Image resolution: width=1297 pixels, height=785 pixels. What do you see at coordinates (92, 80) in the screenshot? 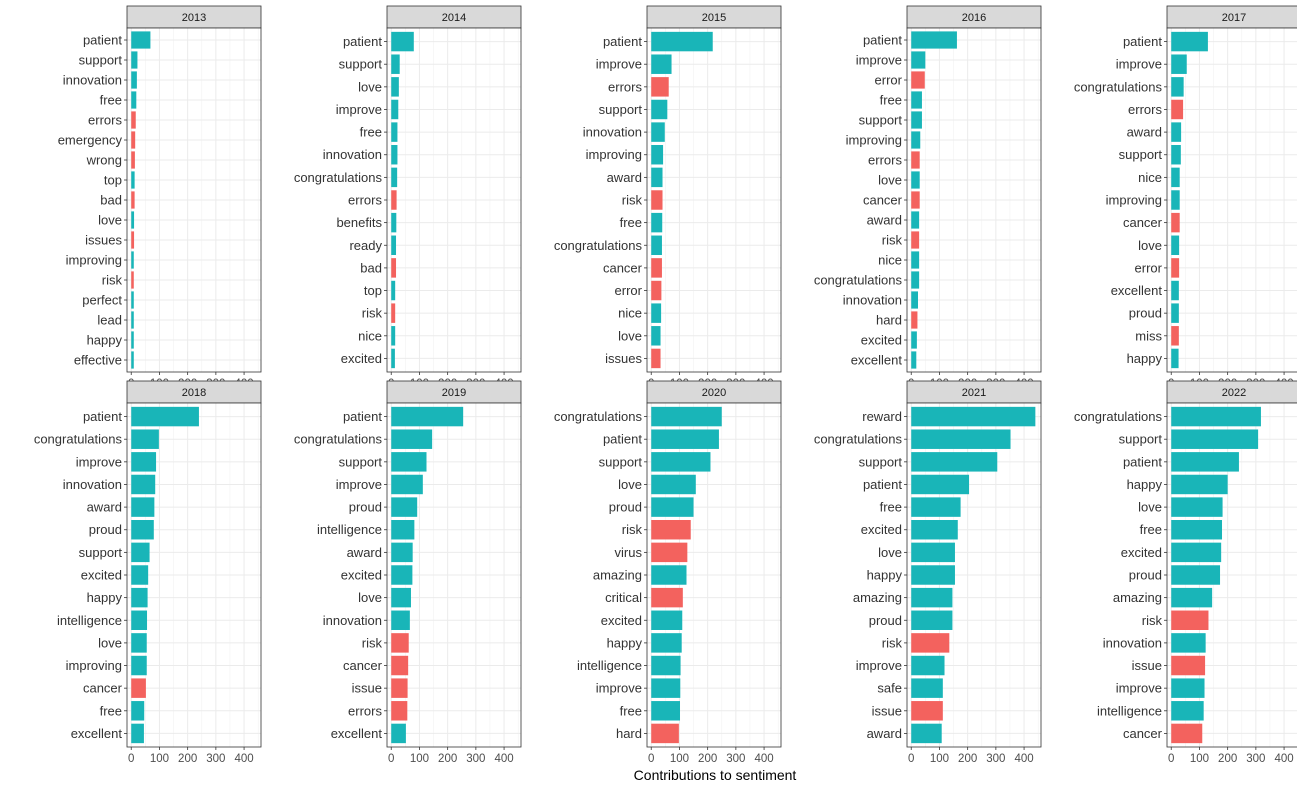
I see `category-label: innovation` at bounding box center [92, 80].